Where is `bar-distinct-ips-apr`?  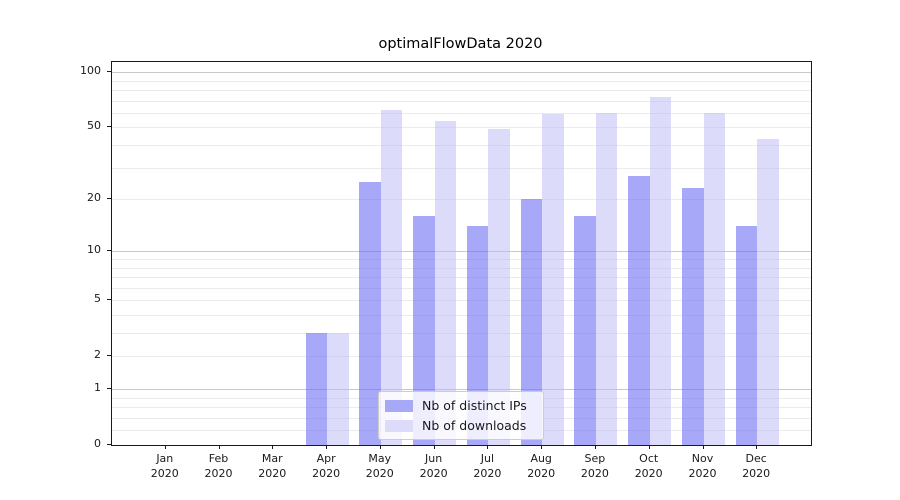 bar-distinct-ips-apr is located at coordinates (316, 389).